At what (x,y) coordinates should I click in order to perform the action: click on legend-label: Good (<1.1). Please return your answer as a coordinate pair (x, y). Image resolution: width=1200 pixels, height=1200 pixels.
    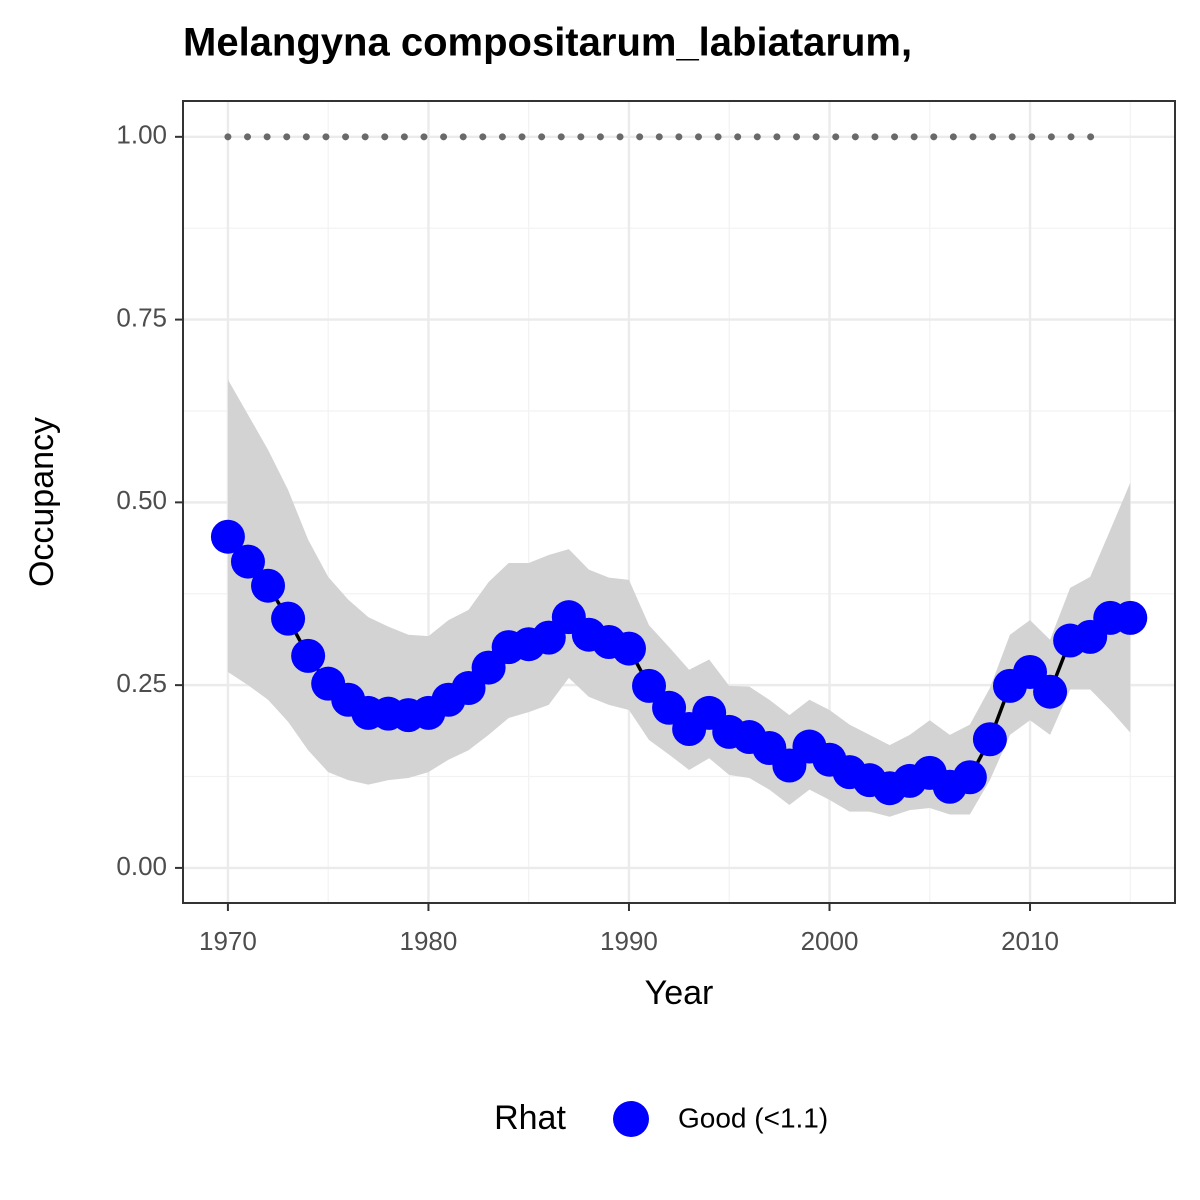
    Looking at the image, I should click on (753, 1117).